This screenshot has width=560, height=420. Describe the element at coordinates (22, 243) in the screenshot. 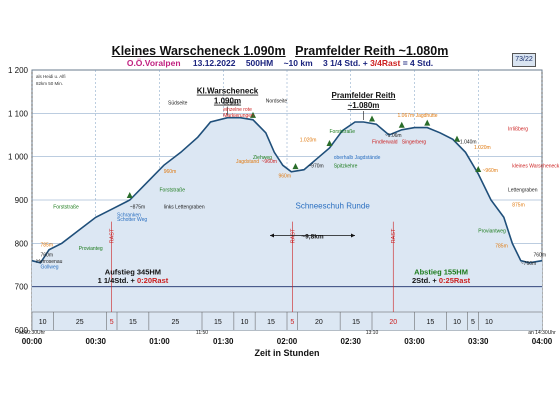

I see `y-tick-label: 800` at that location.